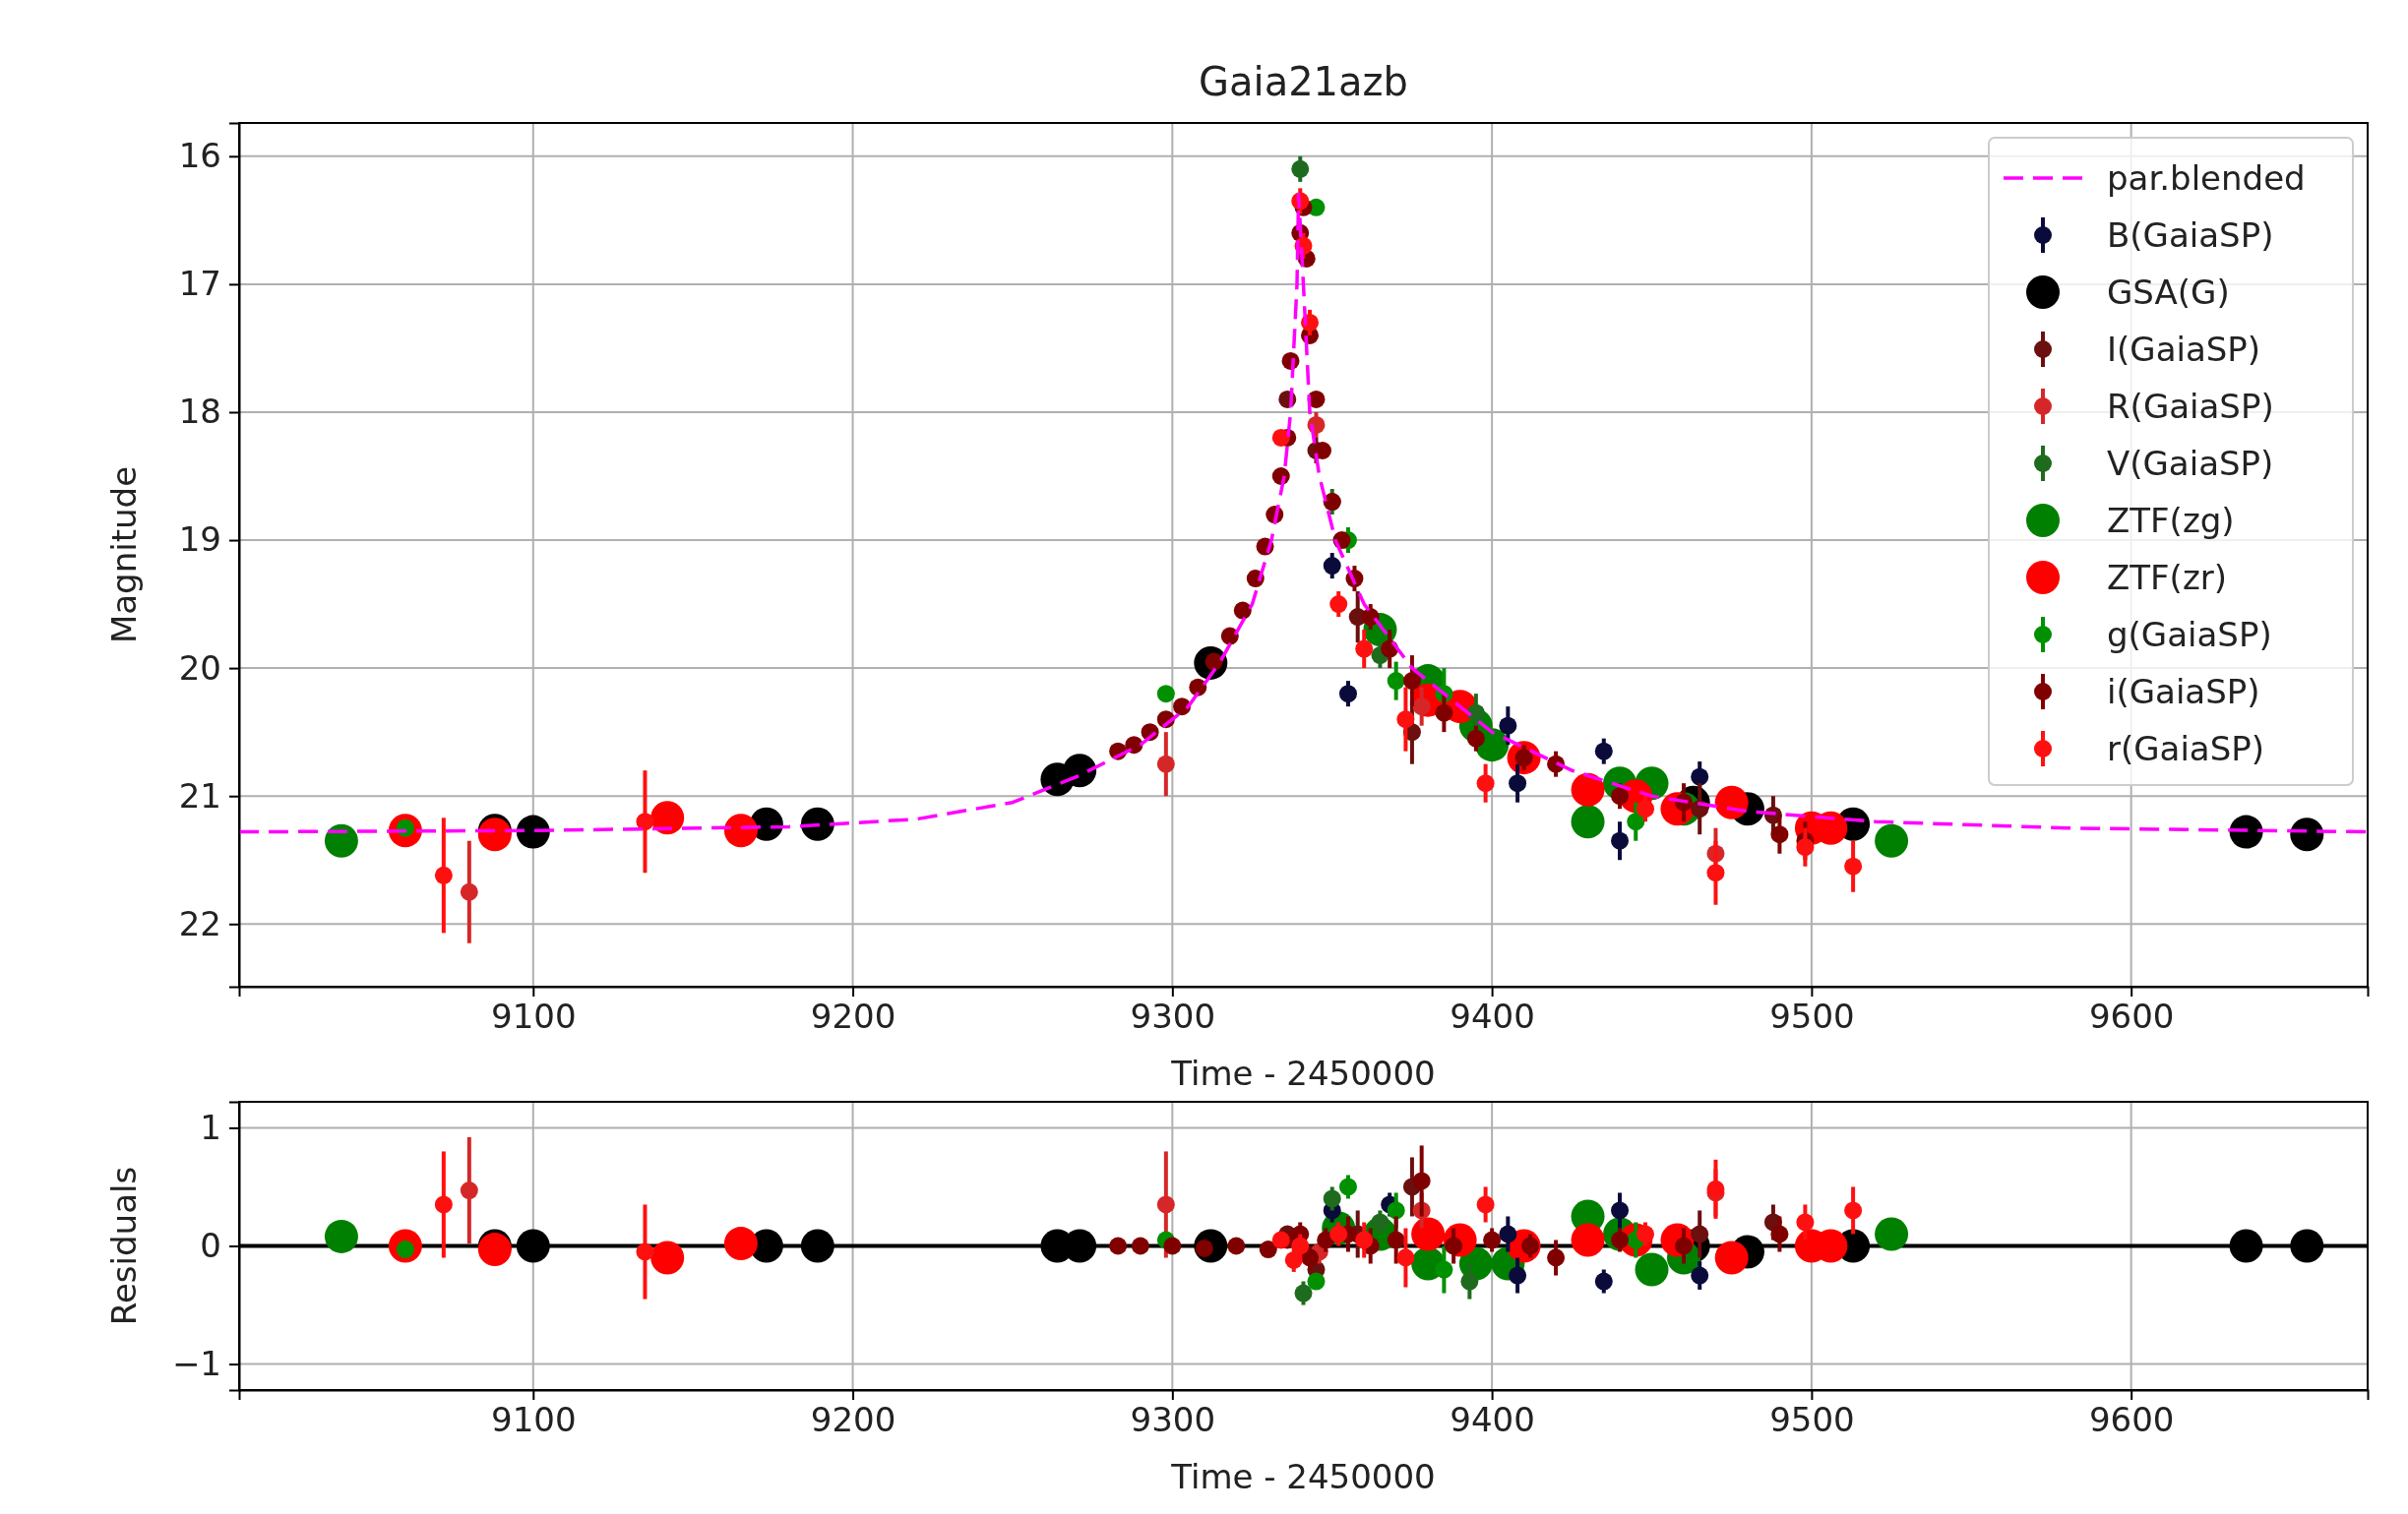  What do you see at coordinates (2190, 406) in the screenshot?
I see `legend-label: R(GaiaSP)` at bounding box center [2190, 406].